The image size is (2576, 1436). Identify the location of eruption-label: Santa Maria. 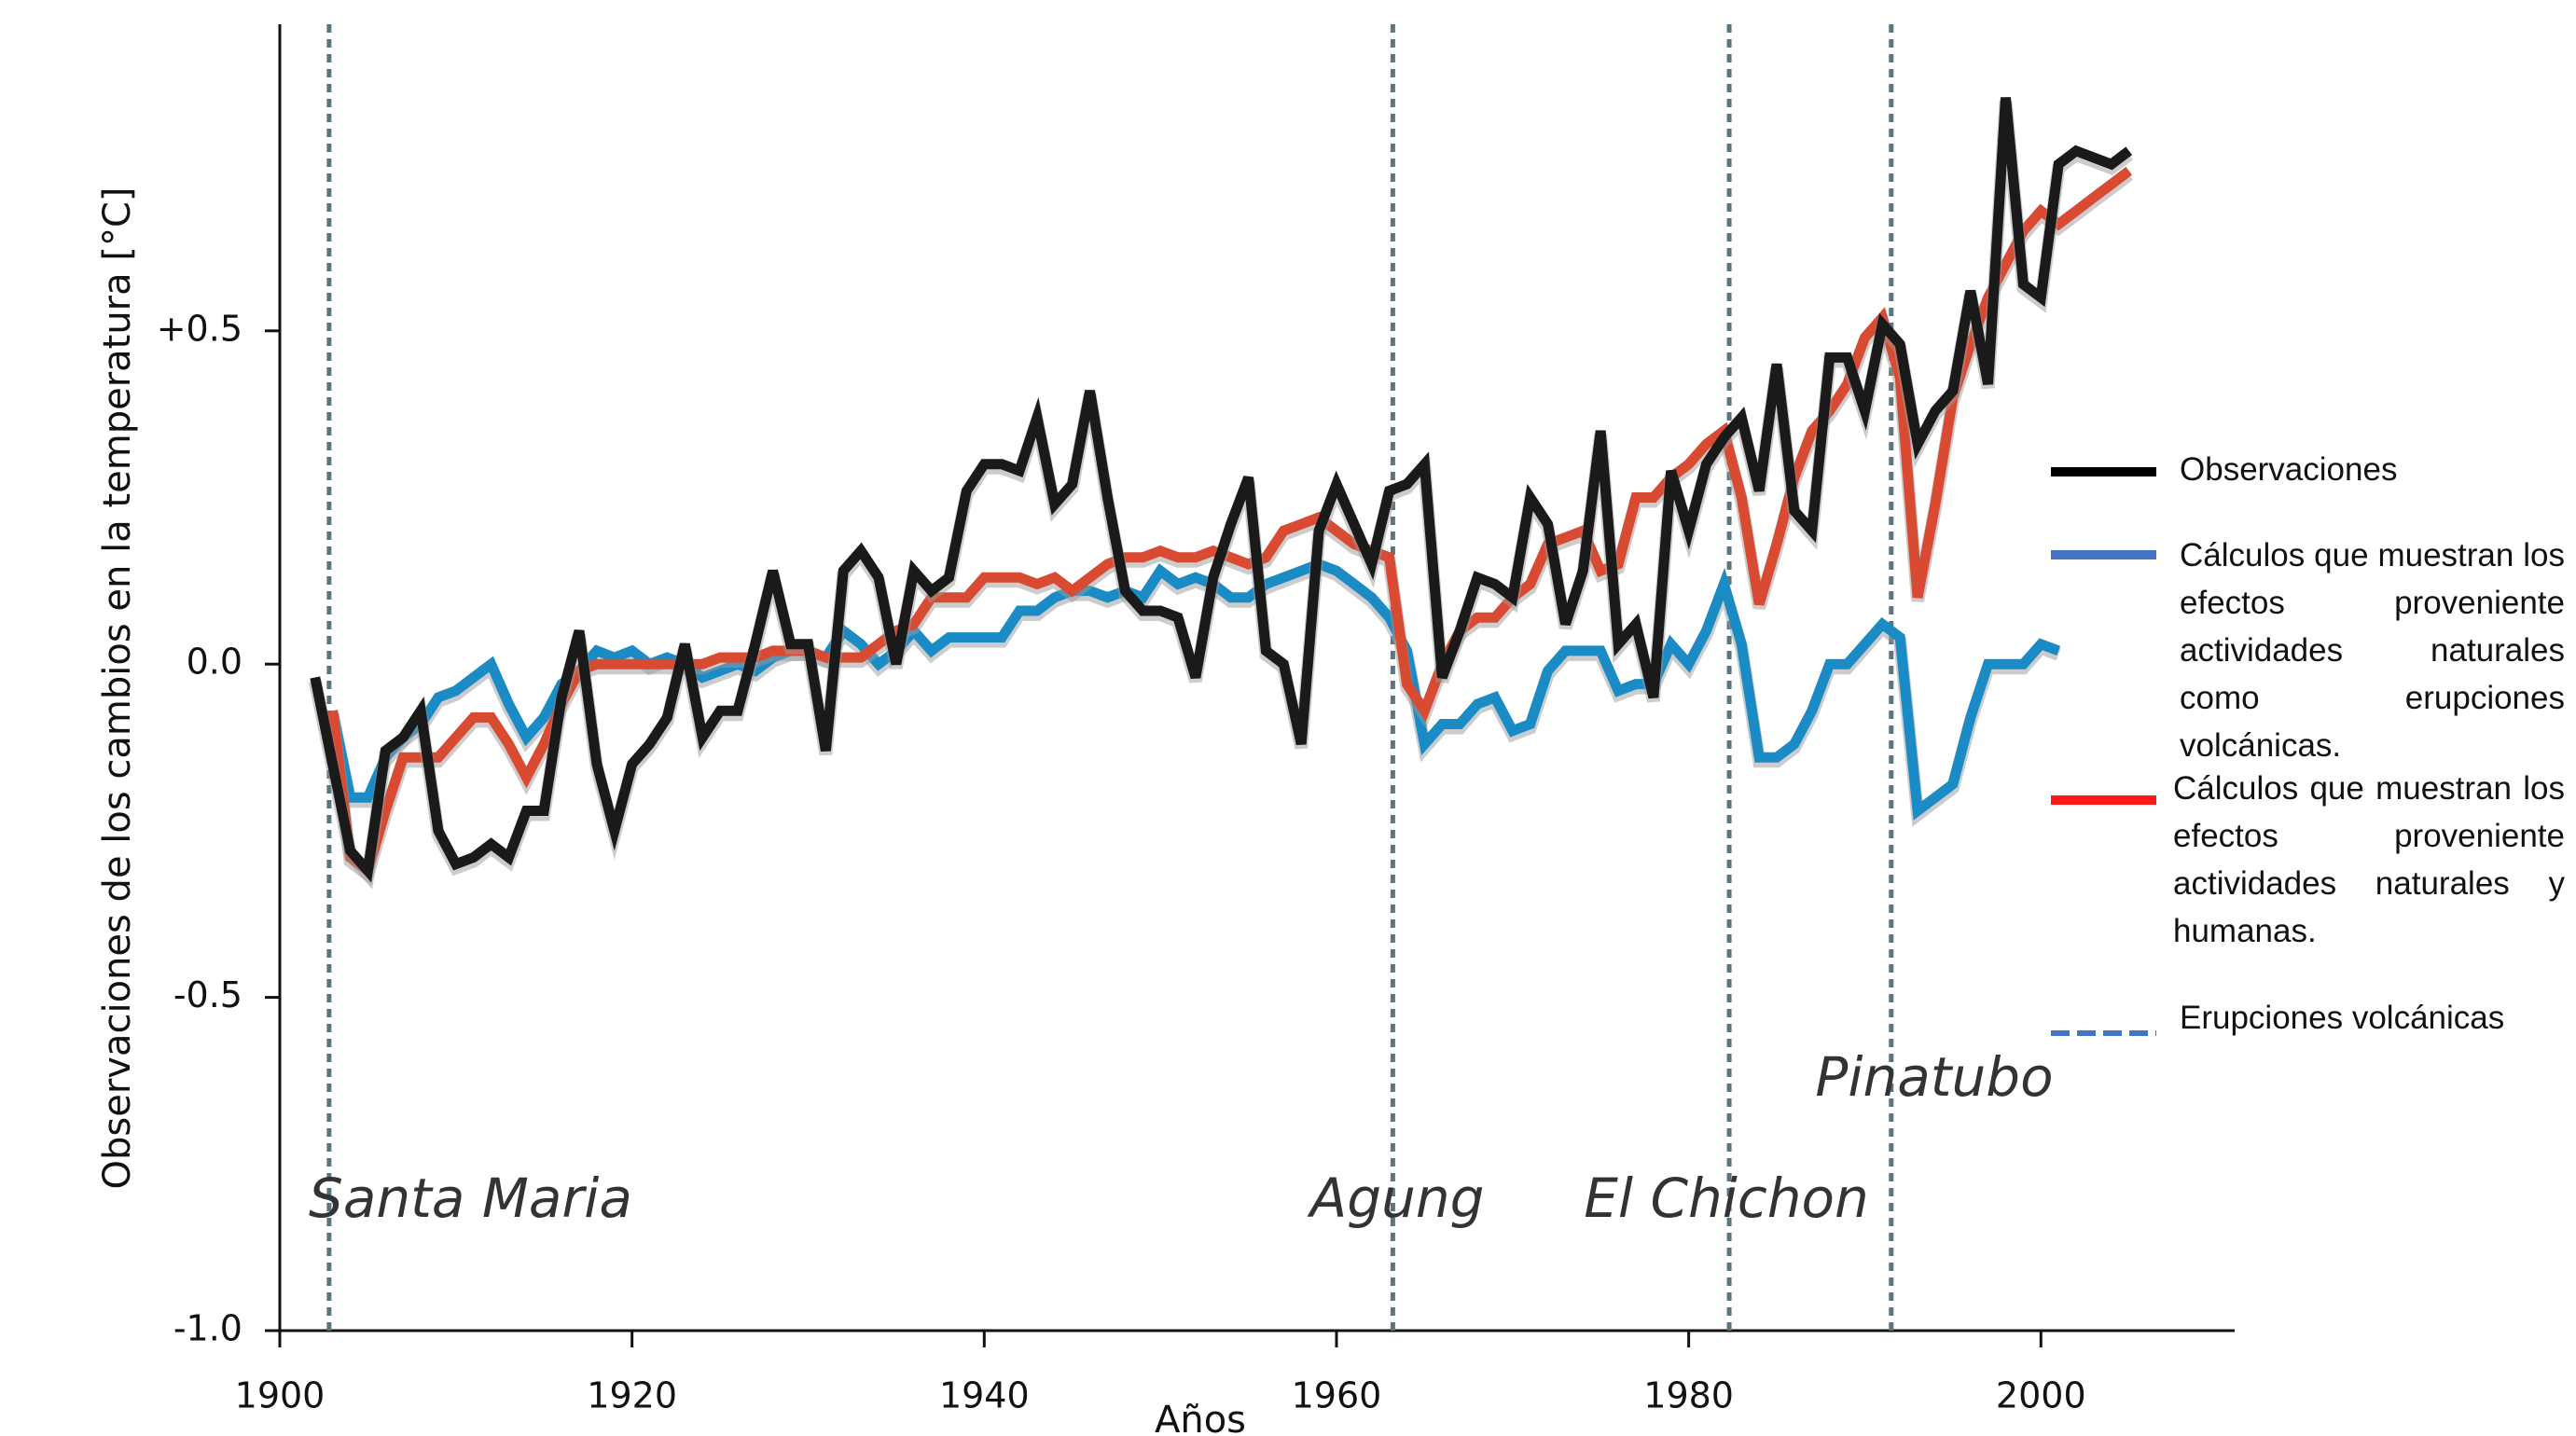
(470, 1198).